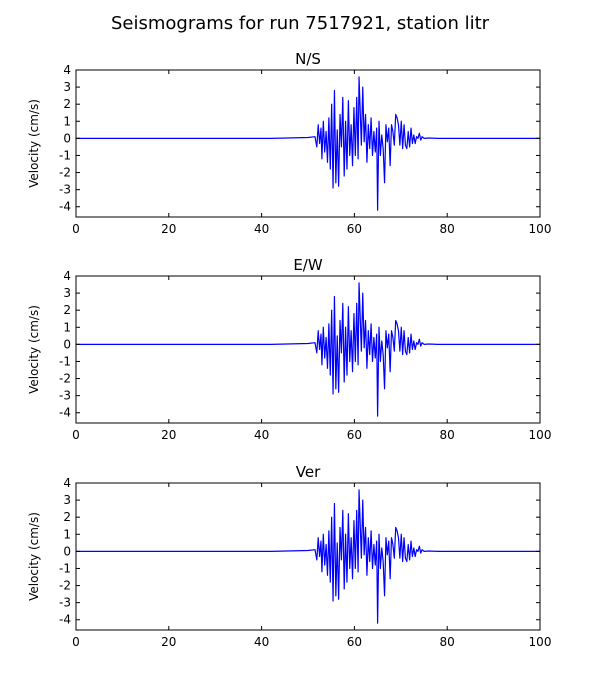  I want to click on panel-e-w-ytick-label: -4, so click(65, 413).